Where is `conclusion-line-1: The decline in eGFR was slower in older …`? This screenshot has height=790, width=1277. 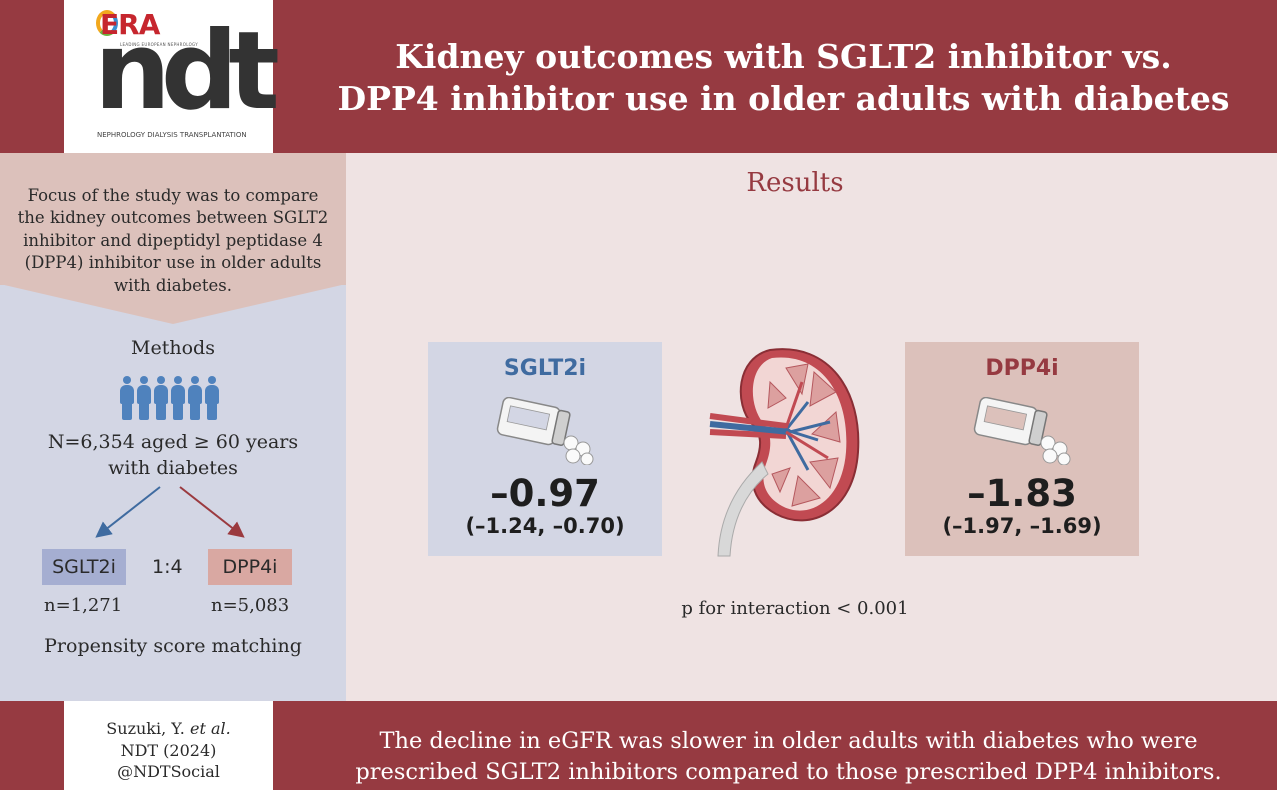
conclusion-line-1: The decline in eGFR was slower in older … is located at coordinates (788, 741).